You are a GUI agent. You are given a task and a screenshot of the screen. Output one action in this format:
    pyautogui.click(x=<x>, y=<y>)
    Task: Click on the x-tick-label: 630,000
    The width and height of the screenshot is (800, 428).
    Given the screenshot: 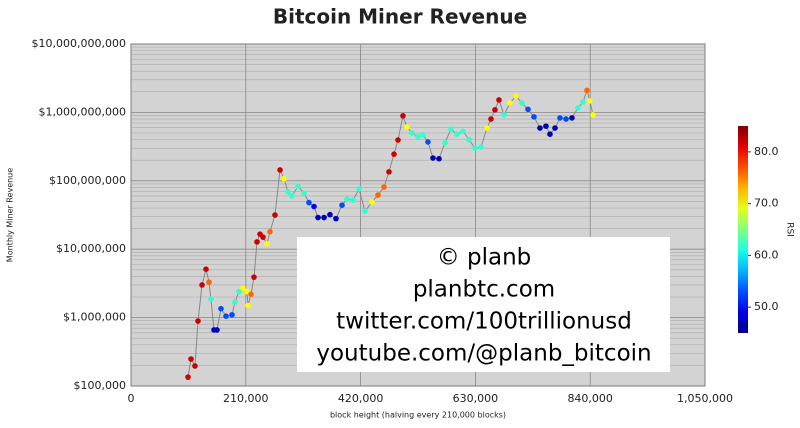 What is the action you would take?
    pyautogui.click(x=476, y=398)
    